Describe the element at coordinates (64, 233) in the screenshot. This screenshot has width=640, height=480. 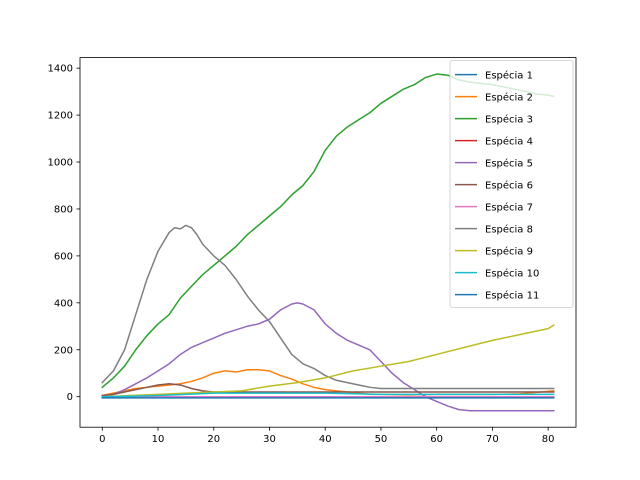
I see `y-axis: 0 200 400 600 800 1000 1200 1400` at that location.